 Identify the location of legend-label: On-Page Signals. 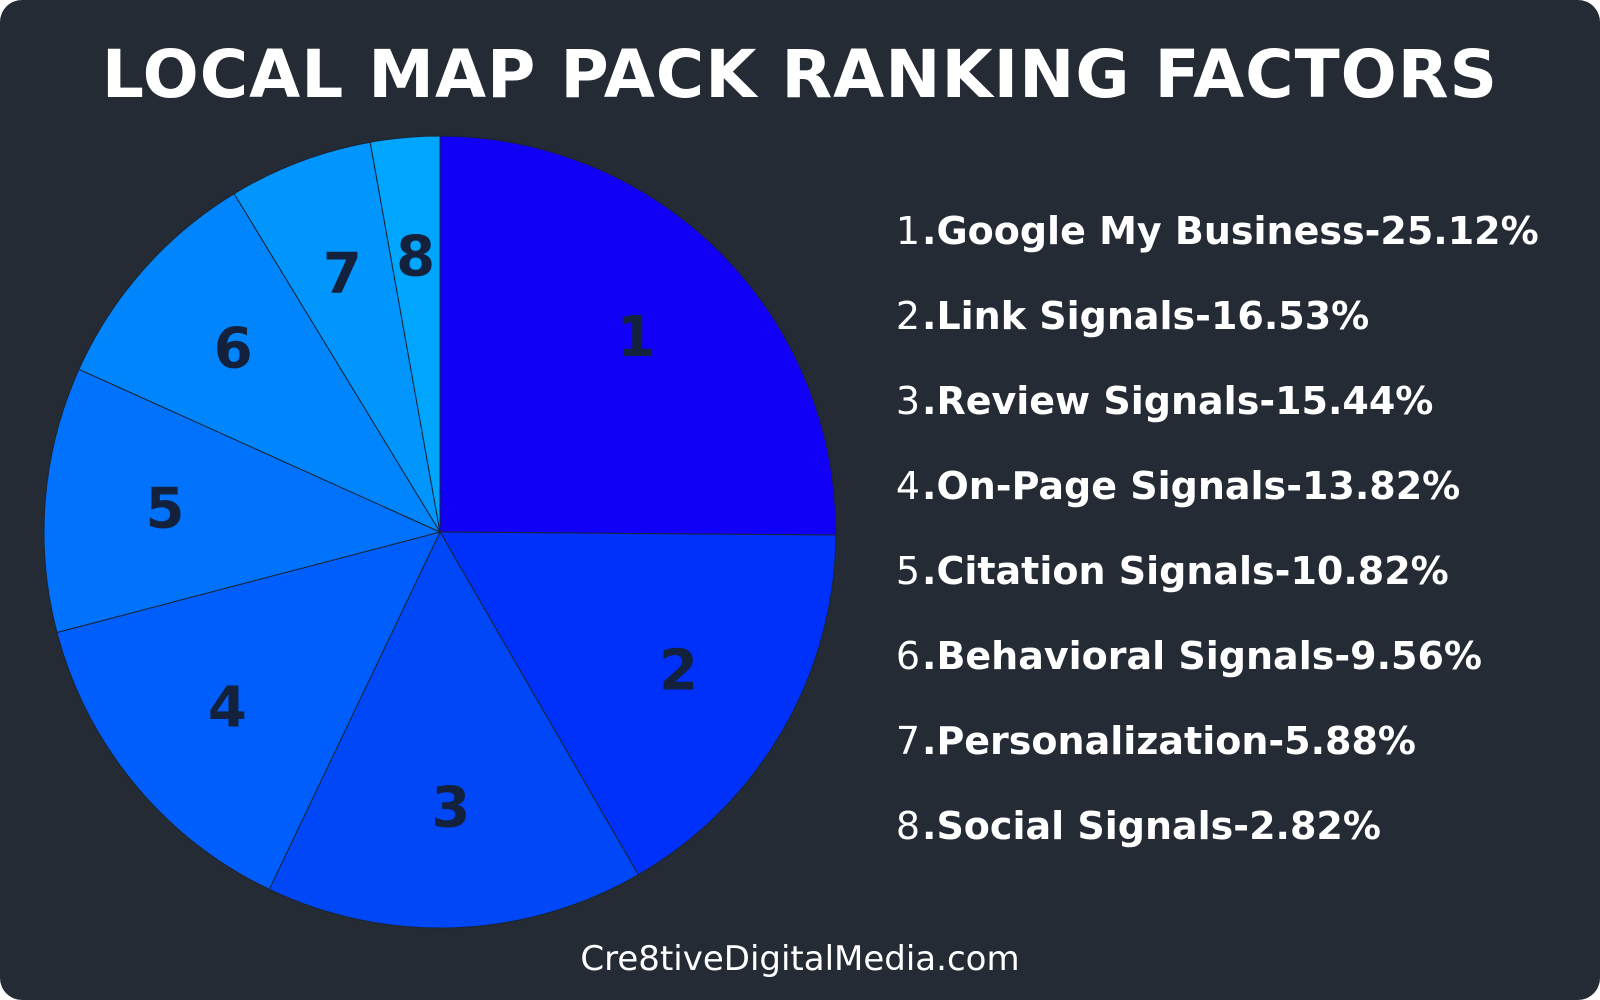
(1111, 485).